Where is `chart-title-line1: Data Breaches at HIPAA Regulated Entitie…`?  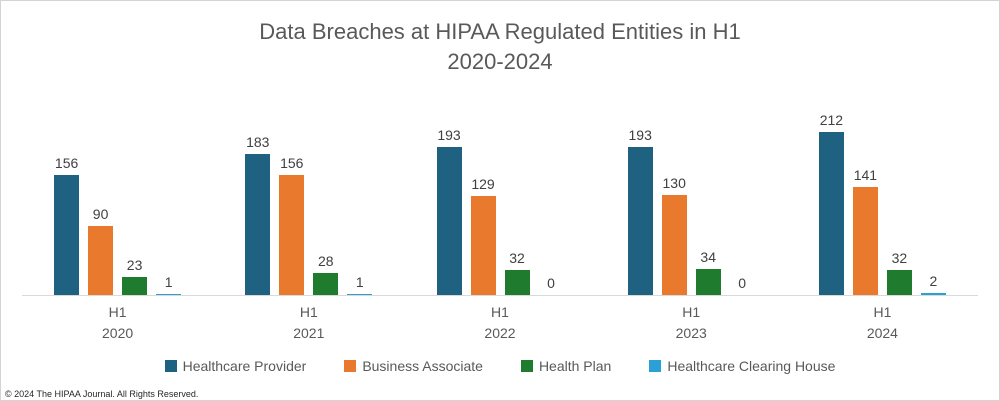 chart-title-line1: Data Breaches at HIPAA Regulated Entitie… is located at coordinates (500, 31).